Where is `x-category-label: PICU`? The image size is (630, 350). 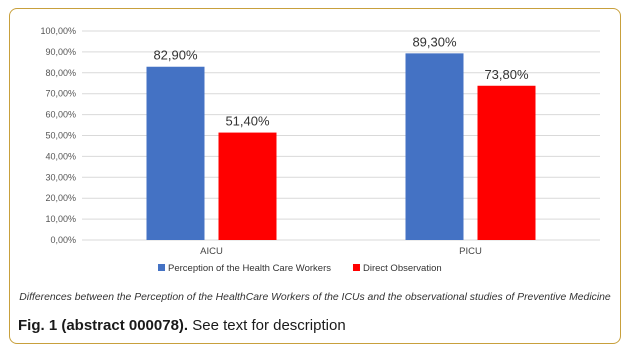
x-category-label: PICU is located at coordinates (470, 251).